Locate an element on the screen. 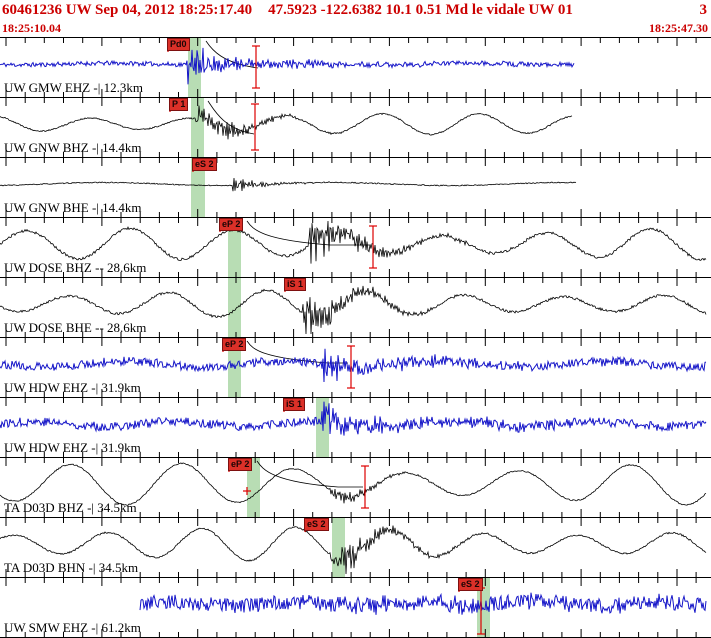 Image resolution: width=711 pixels, height=638 pixels. waveform-panel: iS 1 UW DOSE BHE -- 28.6km is located at coordinates (355, 308).